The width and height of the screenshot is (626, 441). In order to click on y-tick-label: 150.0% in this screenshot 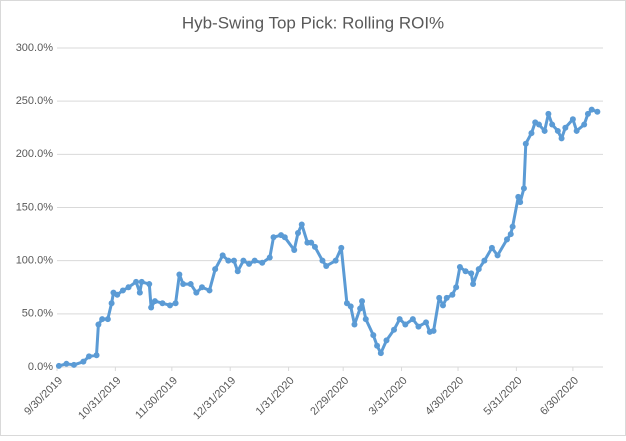, I will do `click(35, 207)`.